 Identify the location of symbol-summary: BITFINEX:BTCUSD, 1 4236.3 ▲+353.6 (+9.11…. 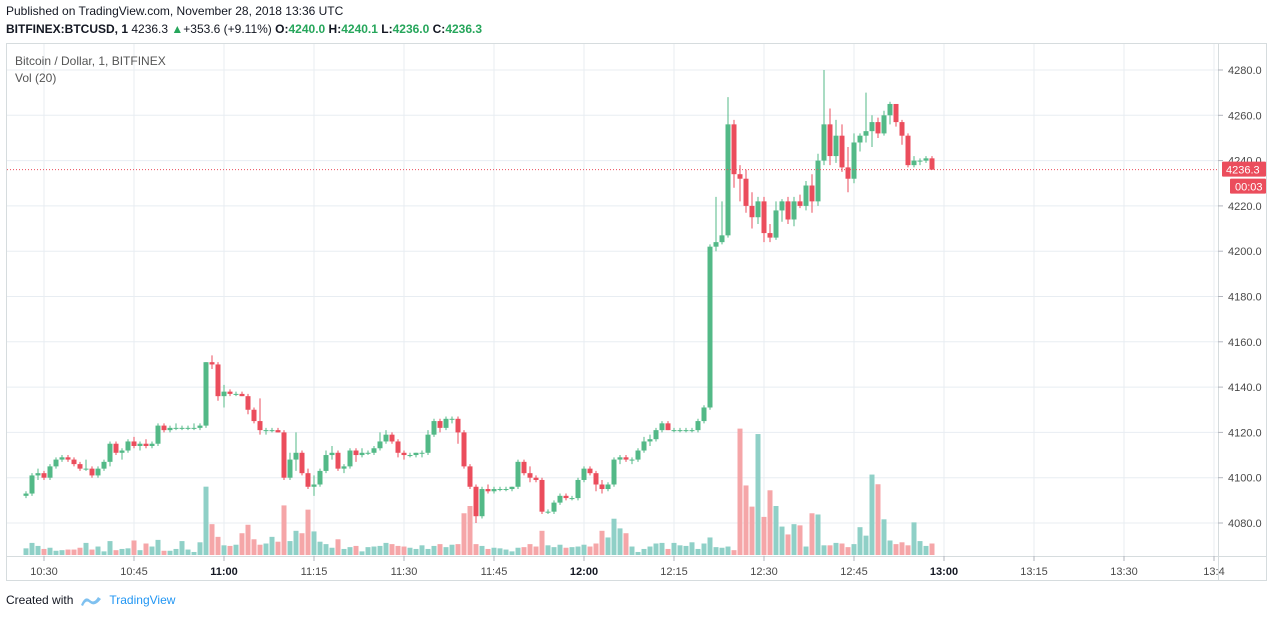
(244, 29).